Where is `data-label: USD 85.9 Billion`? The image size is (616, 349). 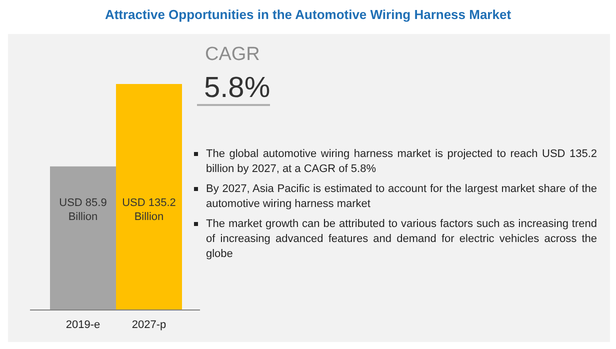 data-label: USD 85.9 Billion is located at coordinates (83, 210).